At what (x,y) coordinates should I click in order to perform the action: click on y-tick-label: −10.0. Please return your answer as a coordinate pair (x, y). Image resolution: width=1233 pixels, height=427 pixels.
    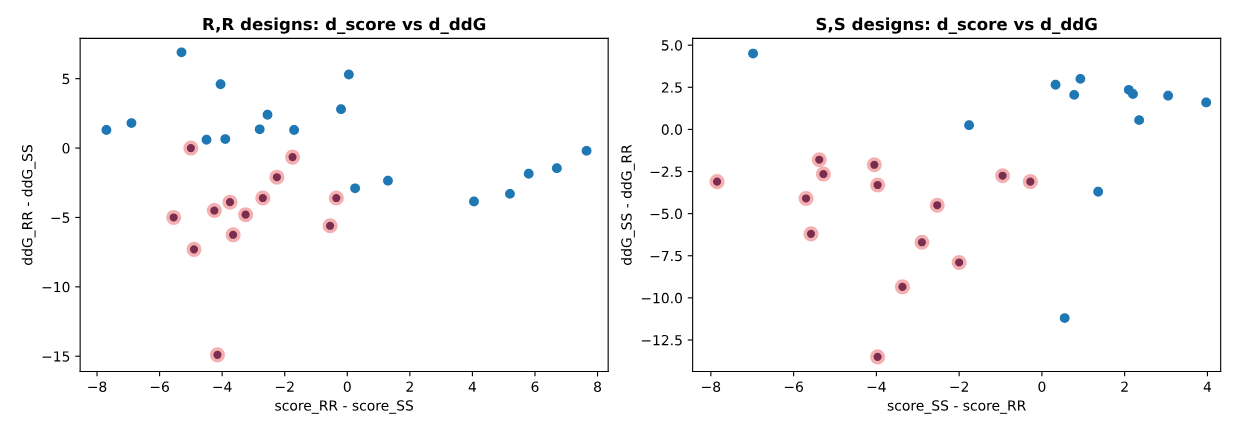
    Looking at the image, I should click on (661, 298).